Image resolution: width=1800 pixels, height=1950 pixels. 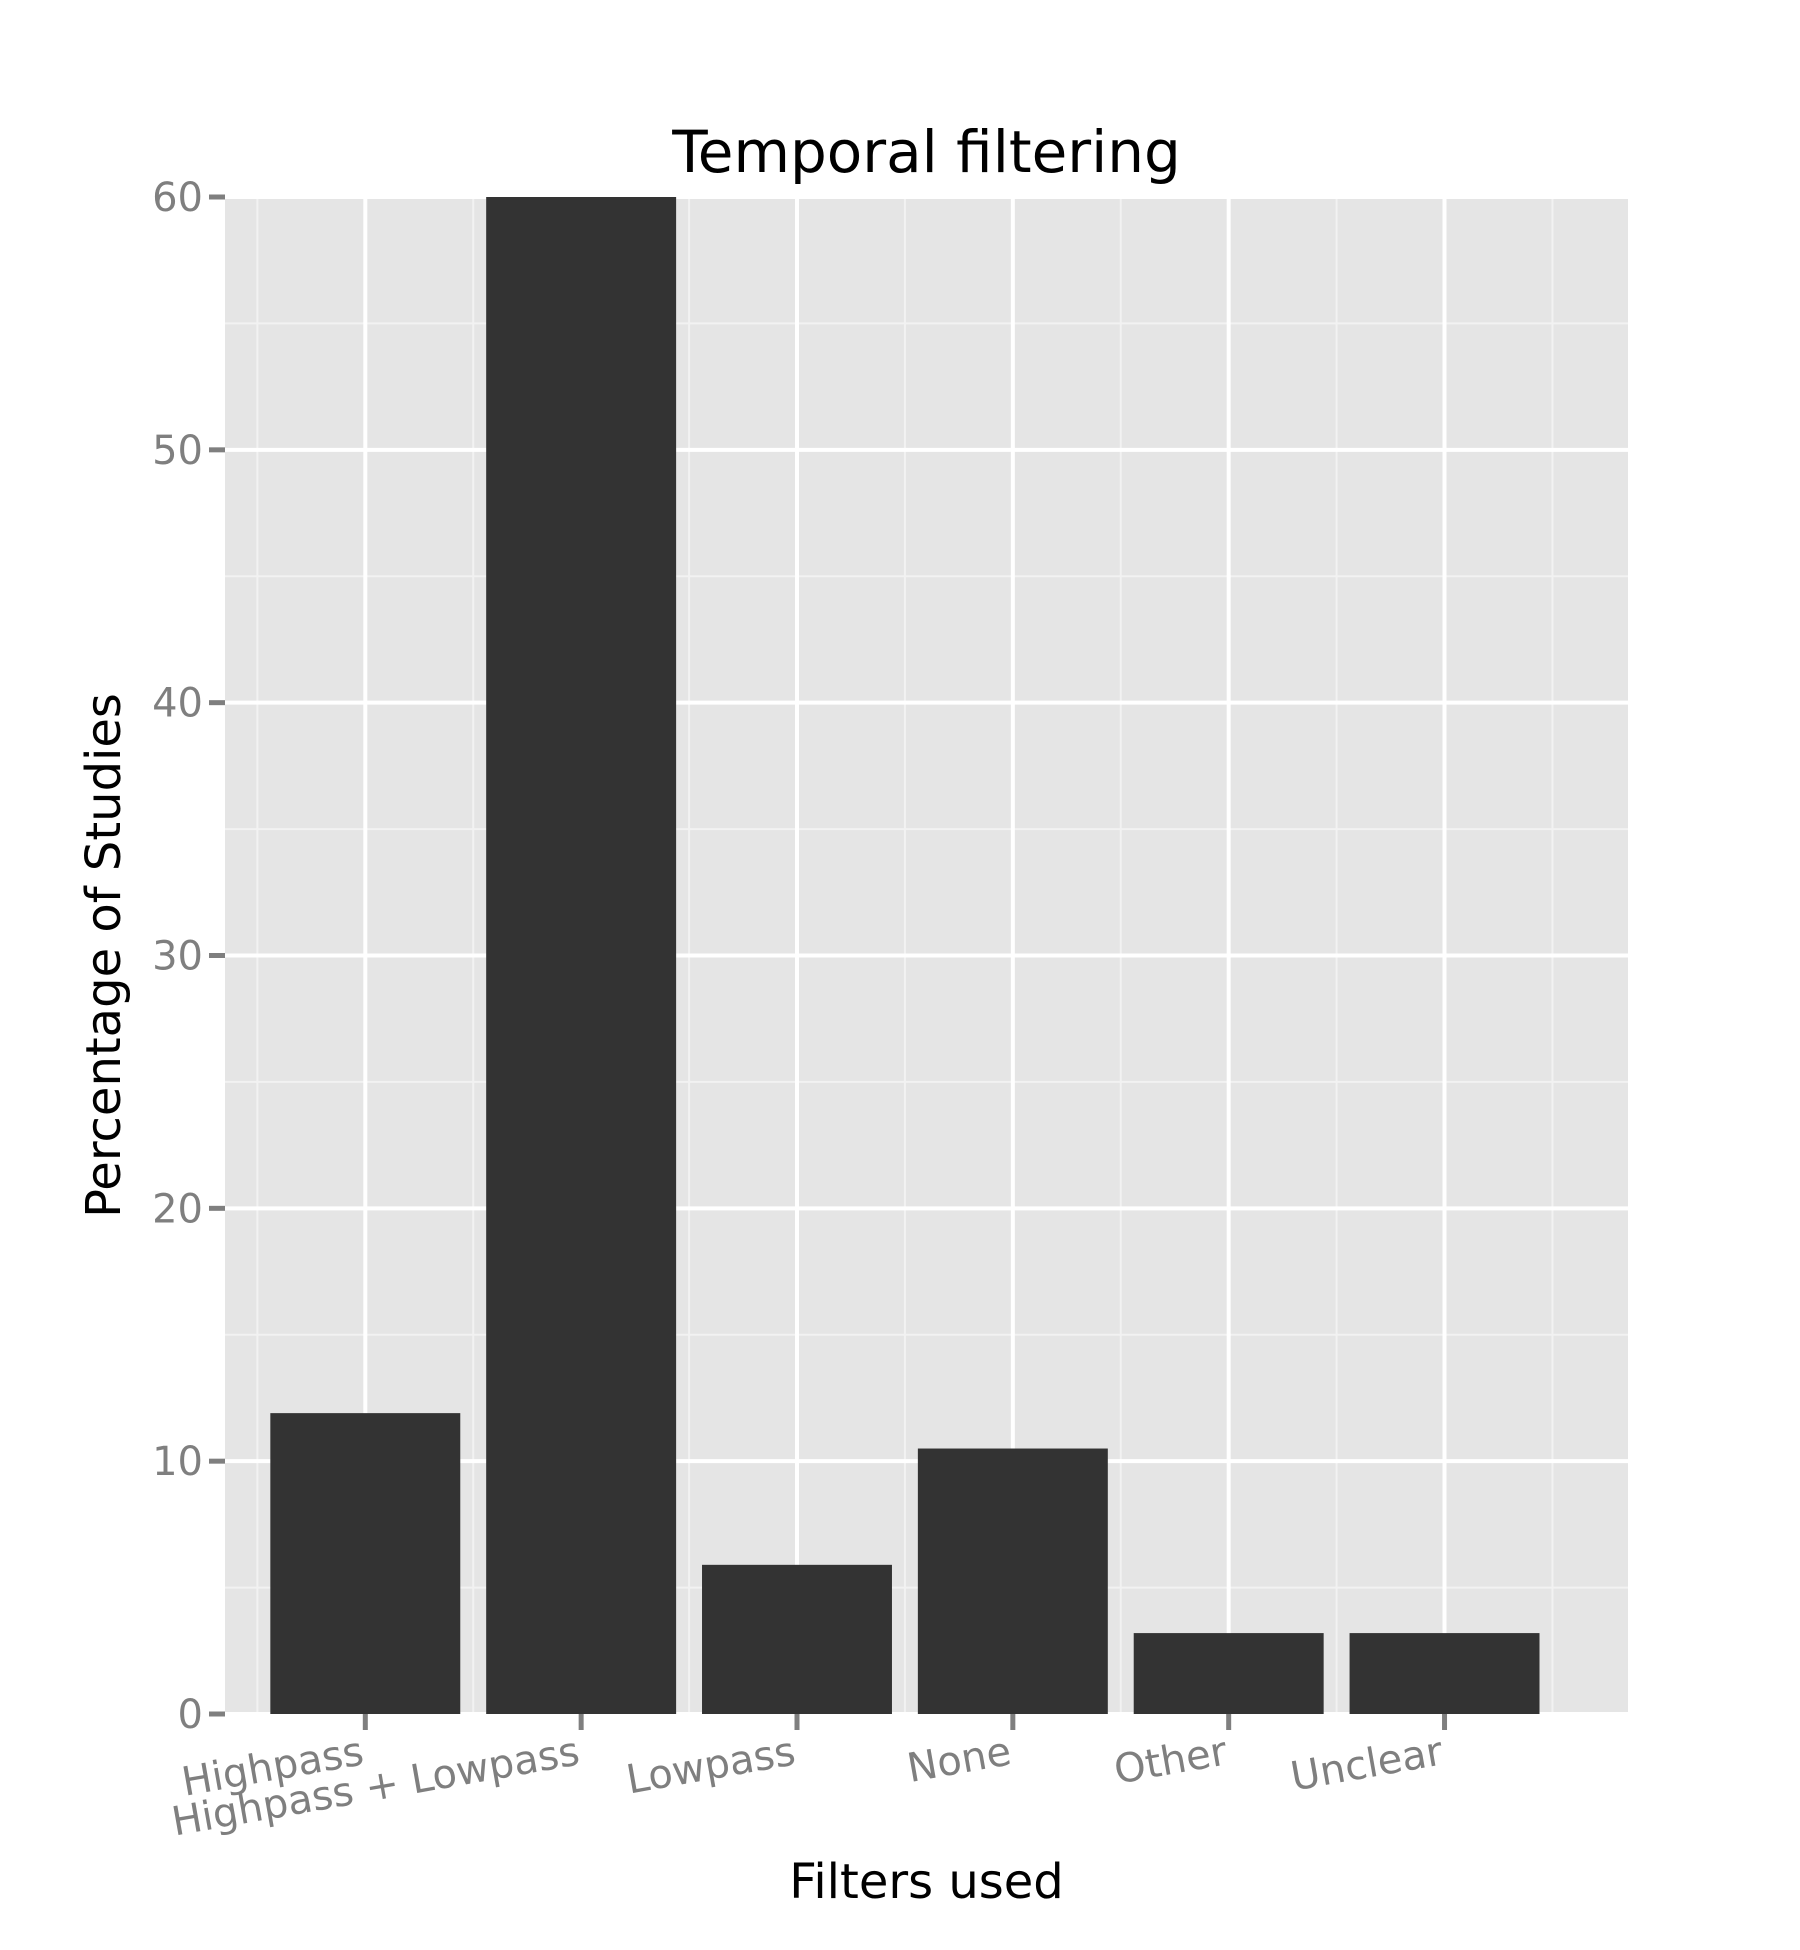 I want to click on x-tick-label: Lowpass, so click(x=711, y=1766).